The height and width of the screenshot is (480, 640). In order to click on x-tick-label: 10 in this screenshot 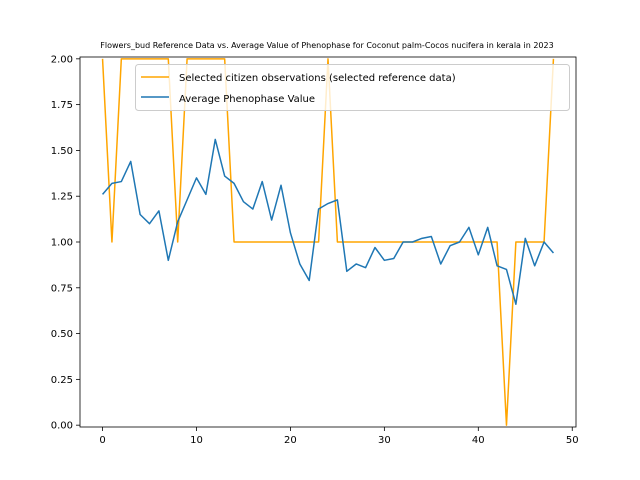, I will do `click(196, 440)`.